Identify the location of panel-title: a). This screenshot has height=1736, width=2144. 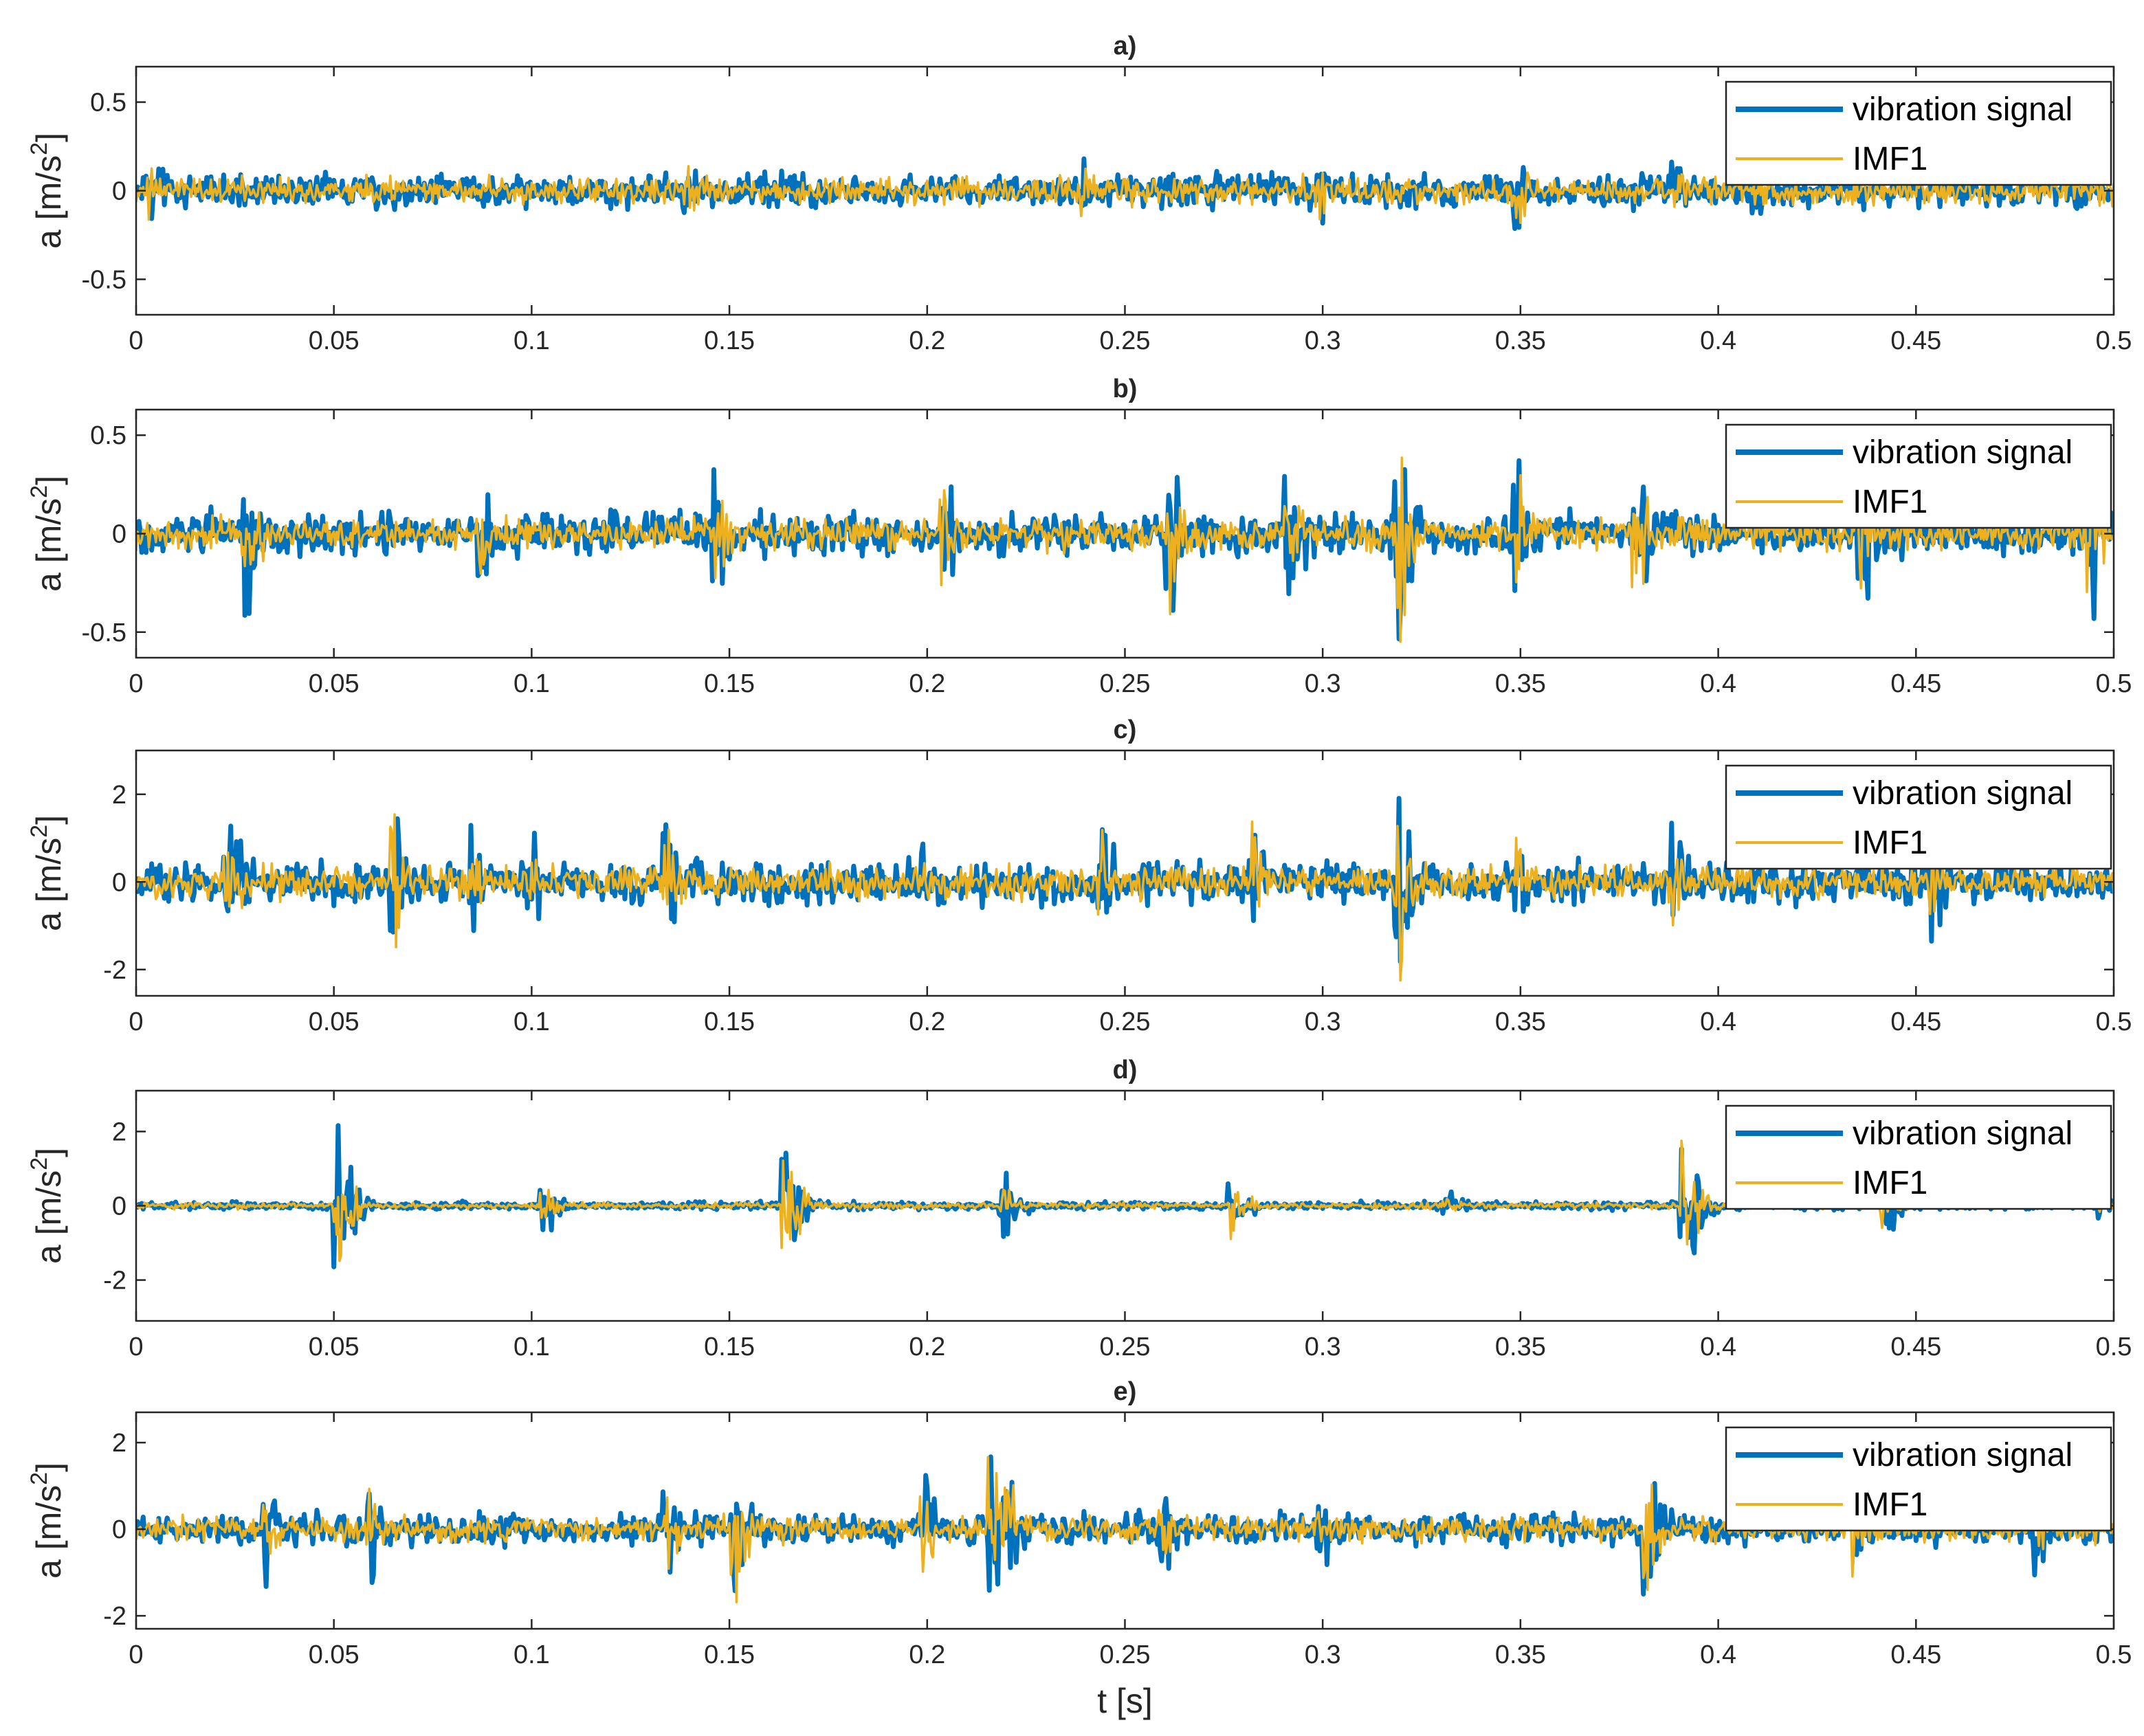
(1125, 46).